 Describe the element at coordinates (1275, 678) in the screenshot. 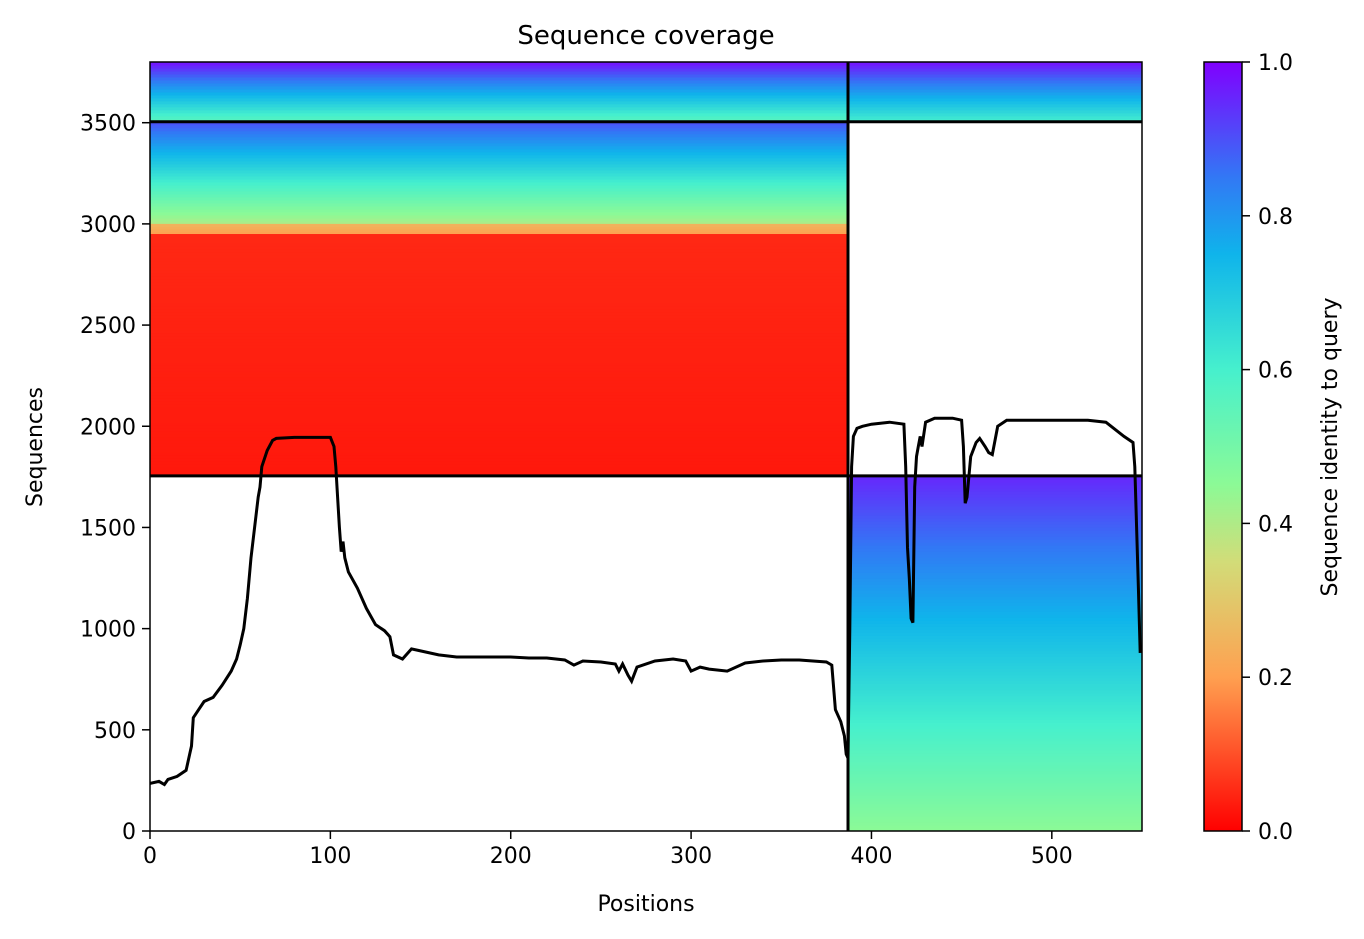

I see `colorbar-tick-label: 0.2` at that location.